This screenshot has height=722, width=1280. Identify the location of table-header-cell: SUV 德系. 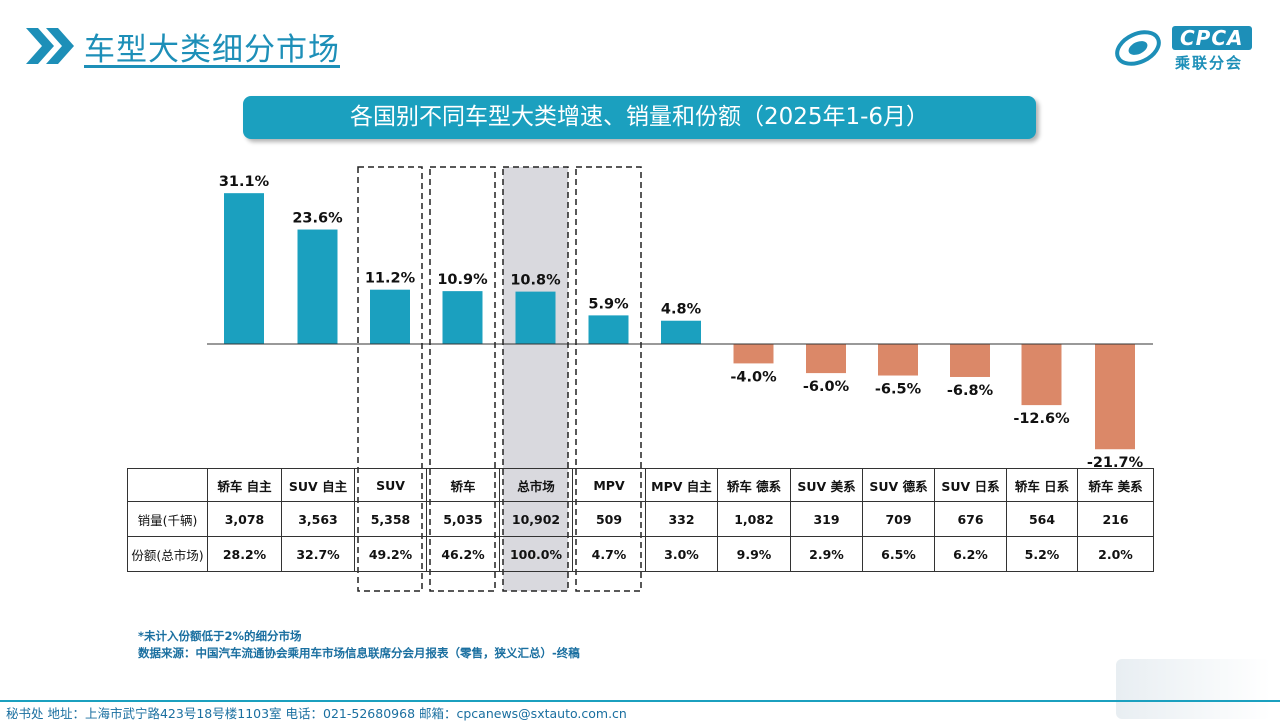
(898, 485).